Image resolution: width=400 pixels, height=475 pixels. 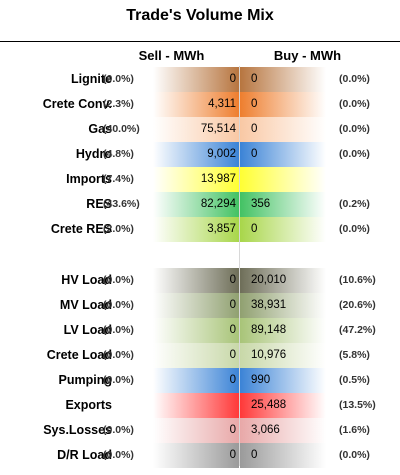 I want to click on row-label: HV Load, so click(x=86, y=280).